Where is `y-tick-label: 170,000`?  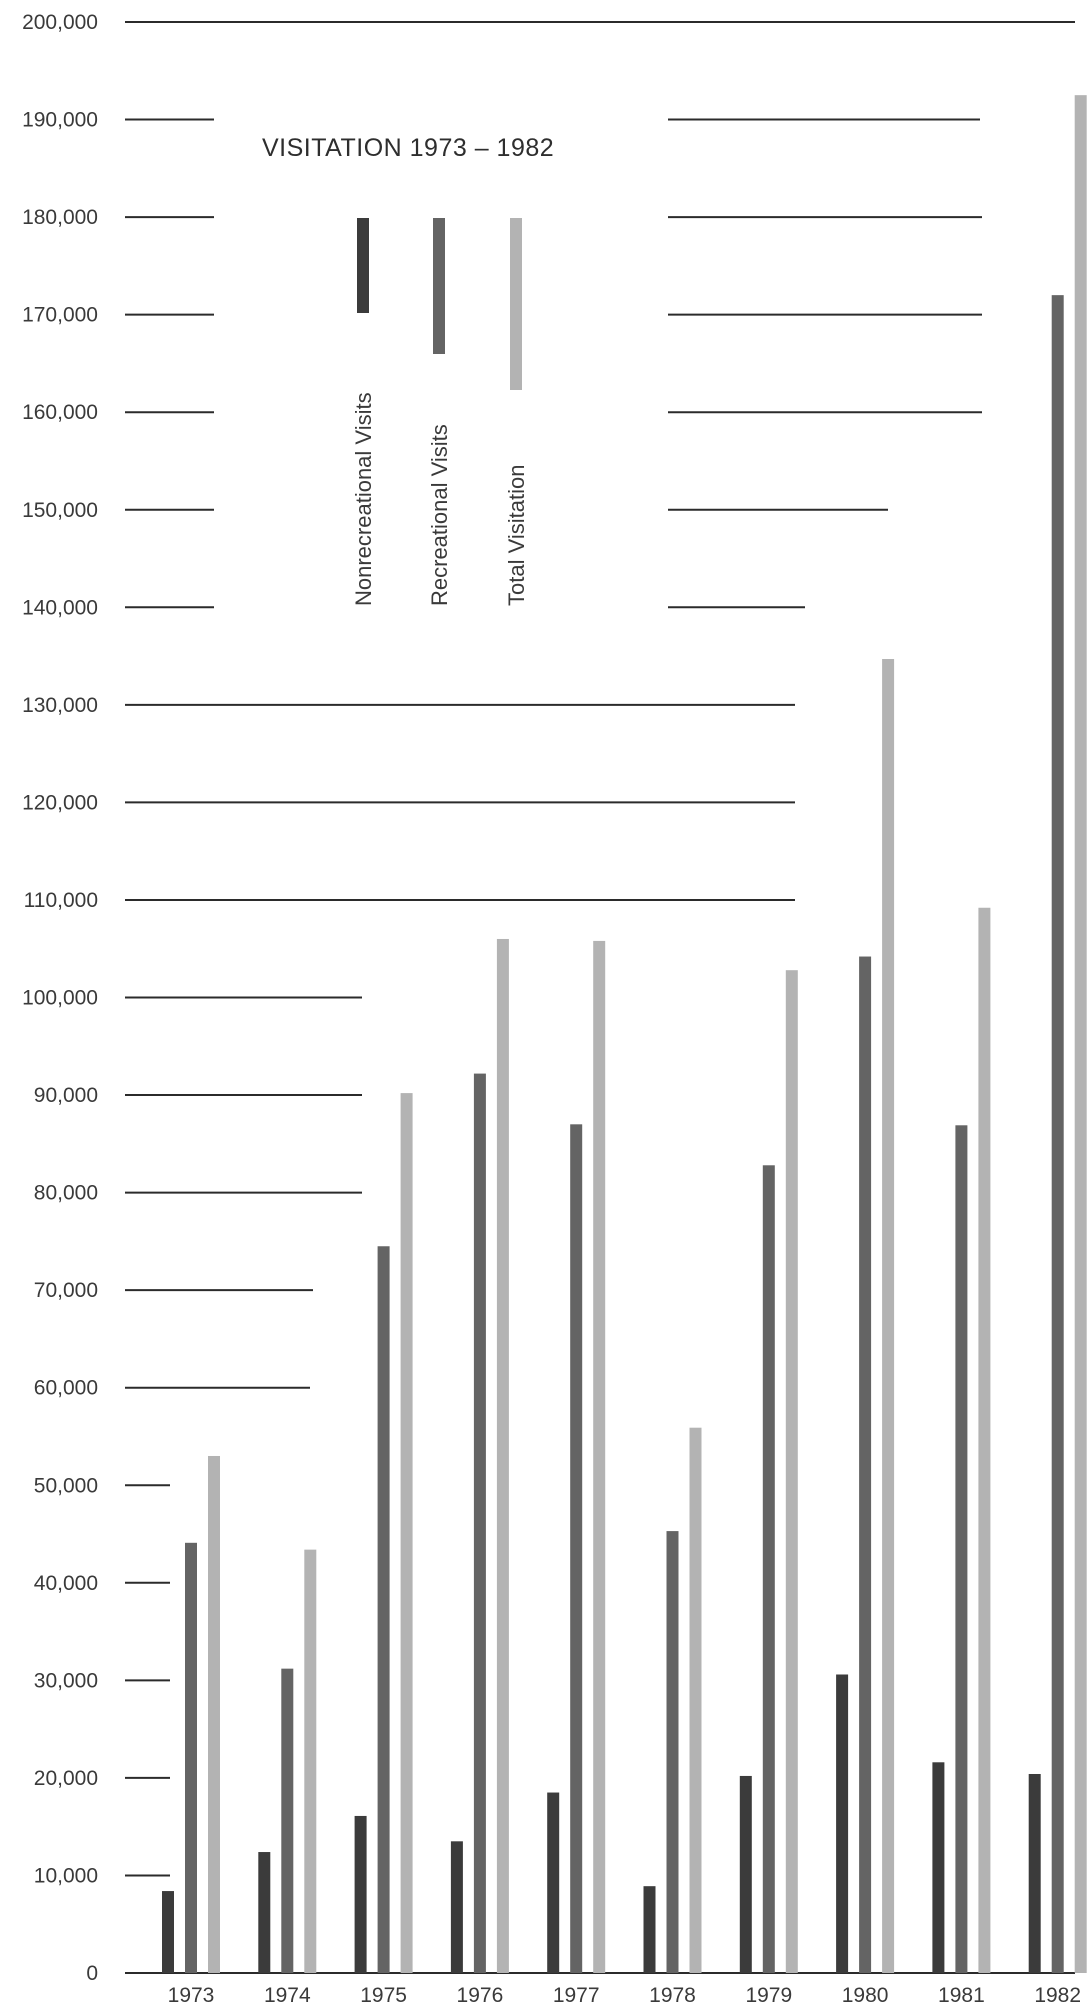
y-tick-label: 170,000 is located at coordinates (60, 315).